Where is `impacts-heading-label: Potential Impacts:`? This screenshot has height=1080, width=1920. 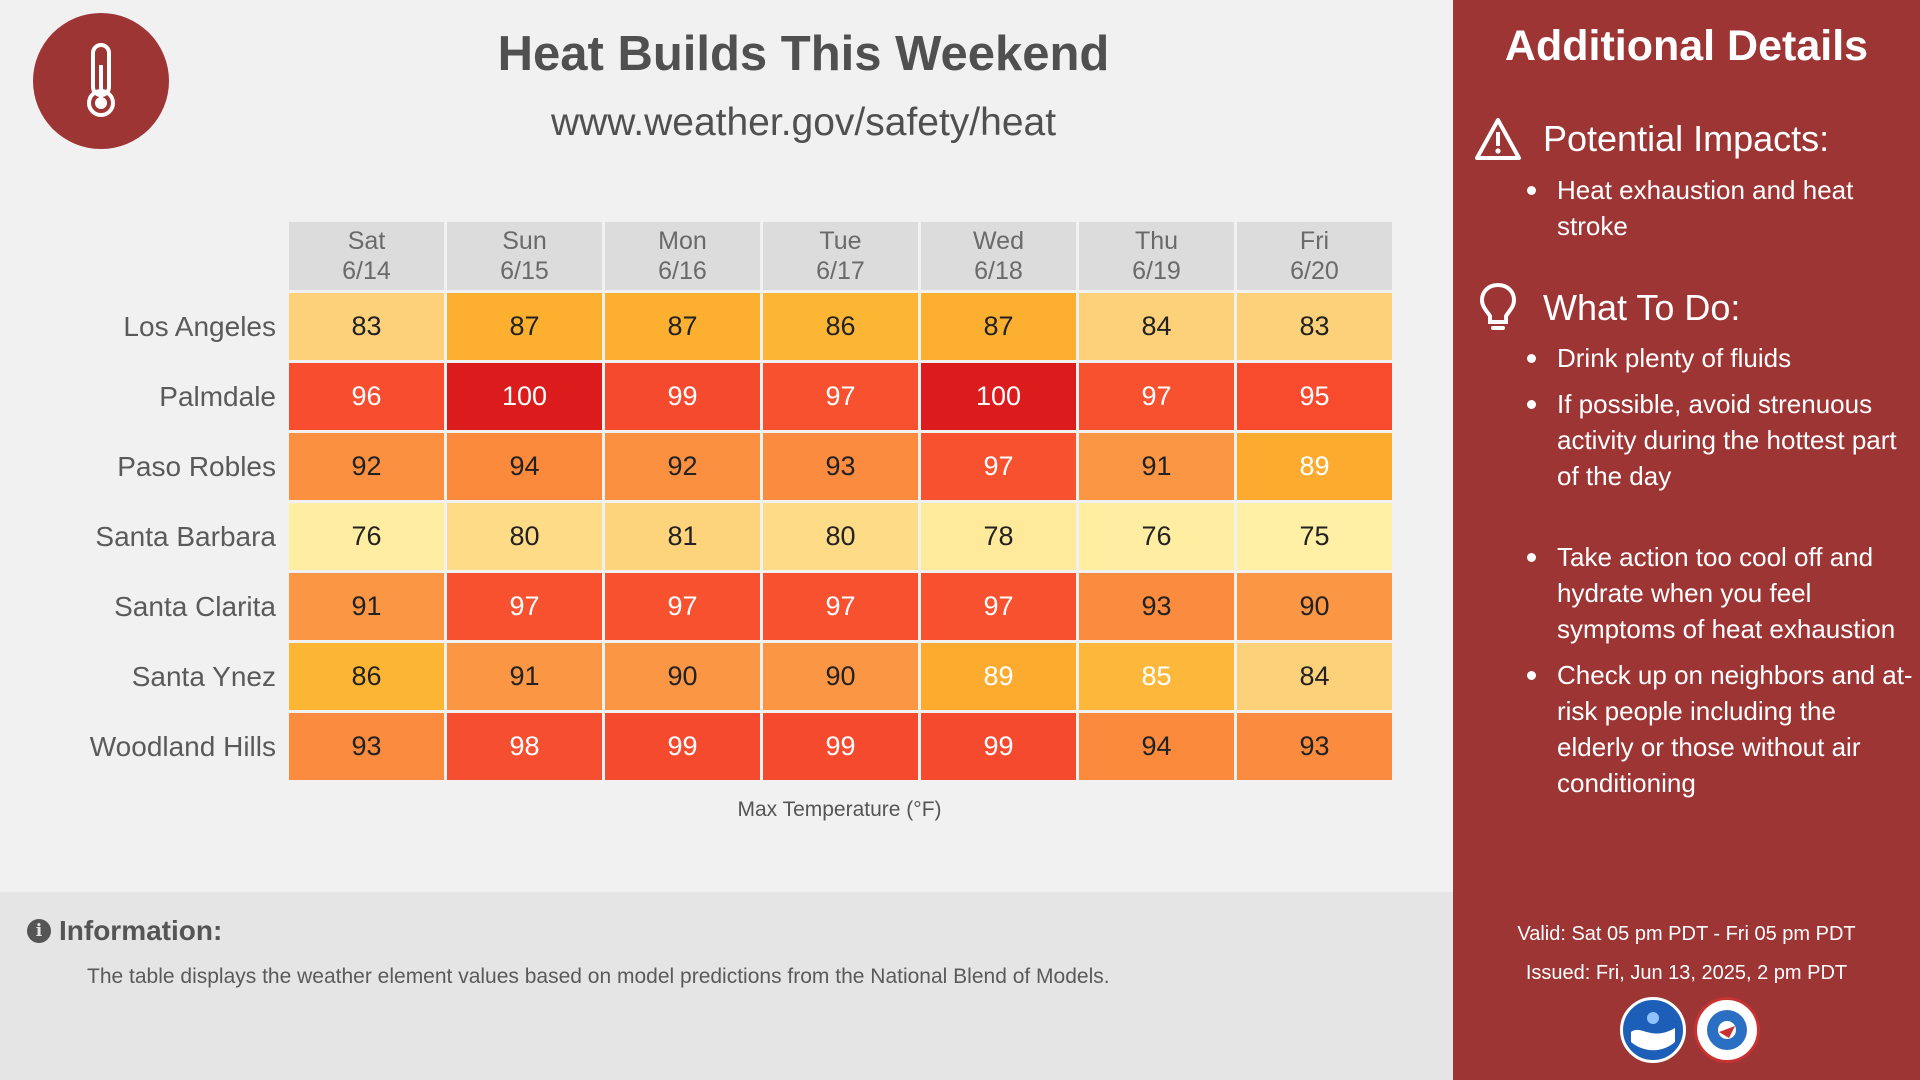
impacts-heading-label: Potential Impacts: is located at coordinates (1686, 138).